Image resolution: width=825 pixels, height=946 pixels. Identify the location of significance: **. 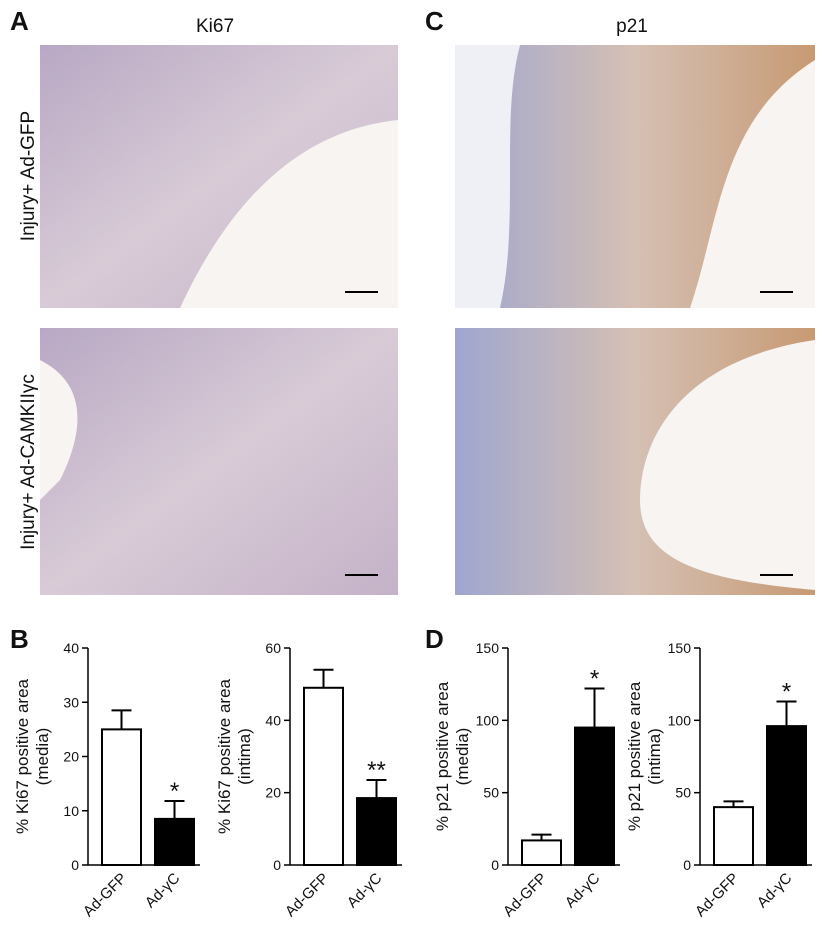
(376, 770).